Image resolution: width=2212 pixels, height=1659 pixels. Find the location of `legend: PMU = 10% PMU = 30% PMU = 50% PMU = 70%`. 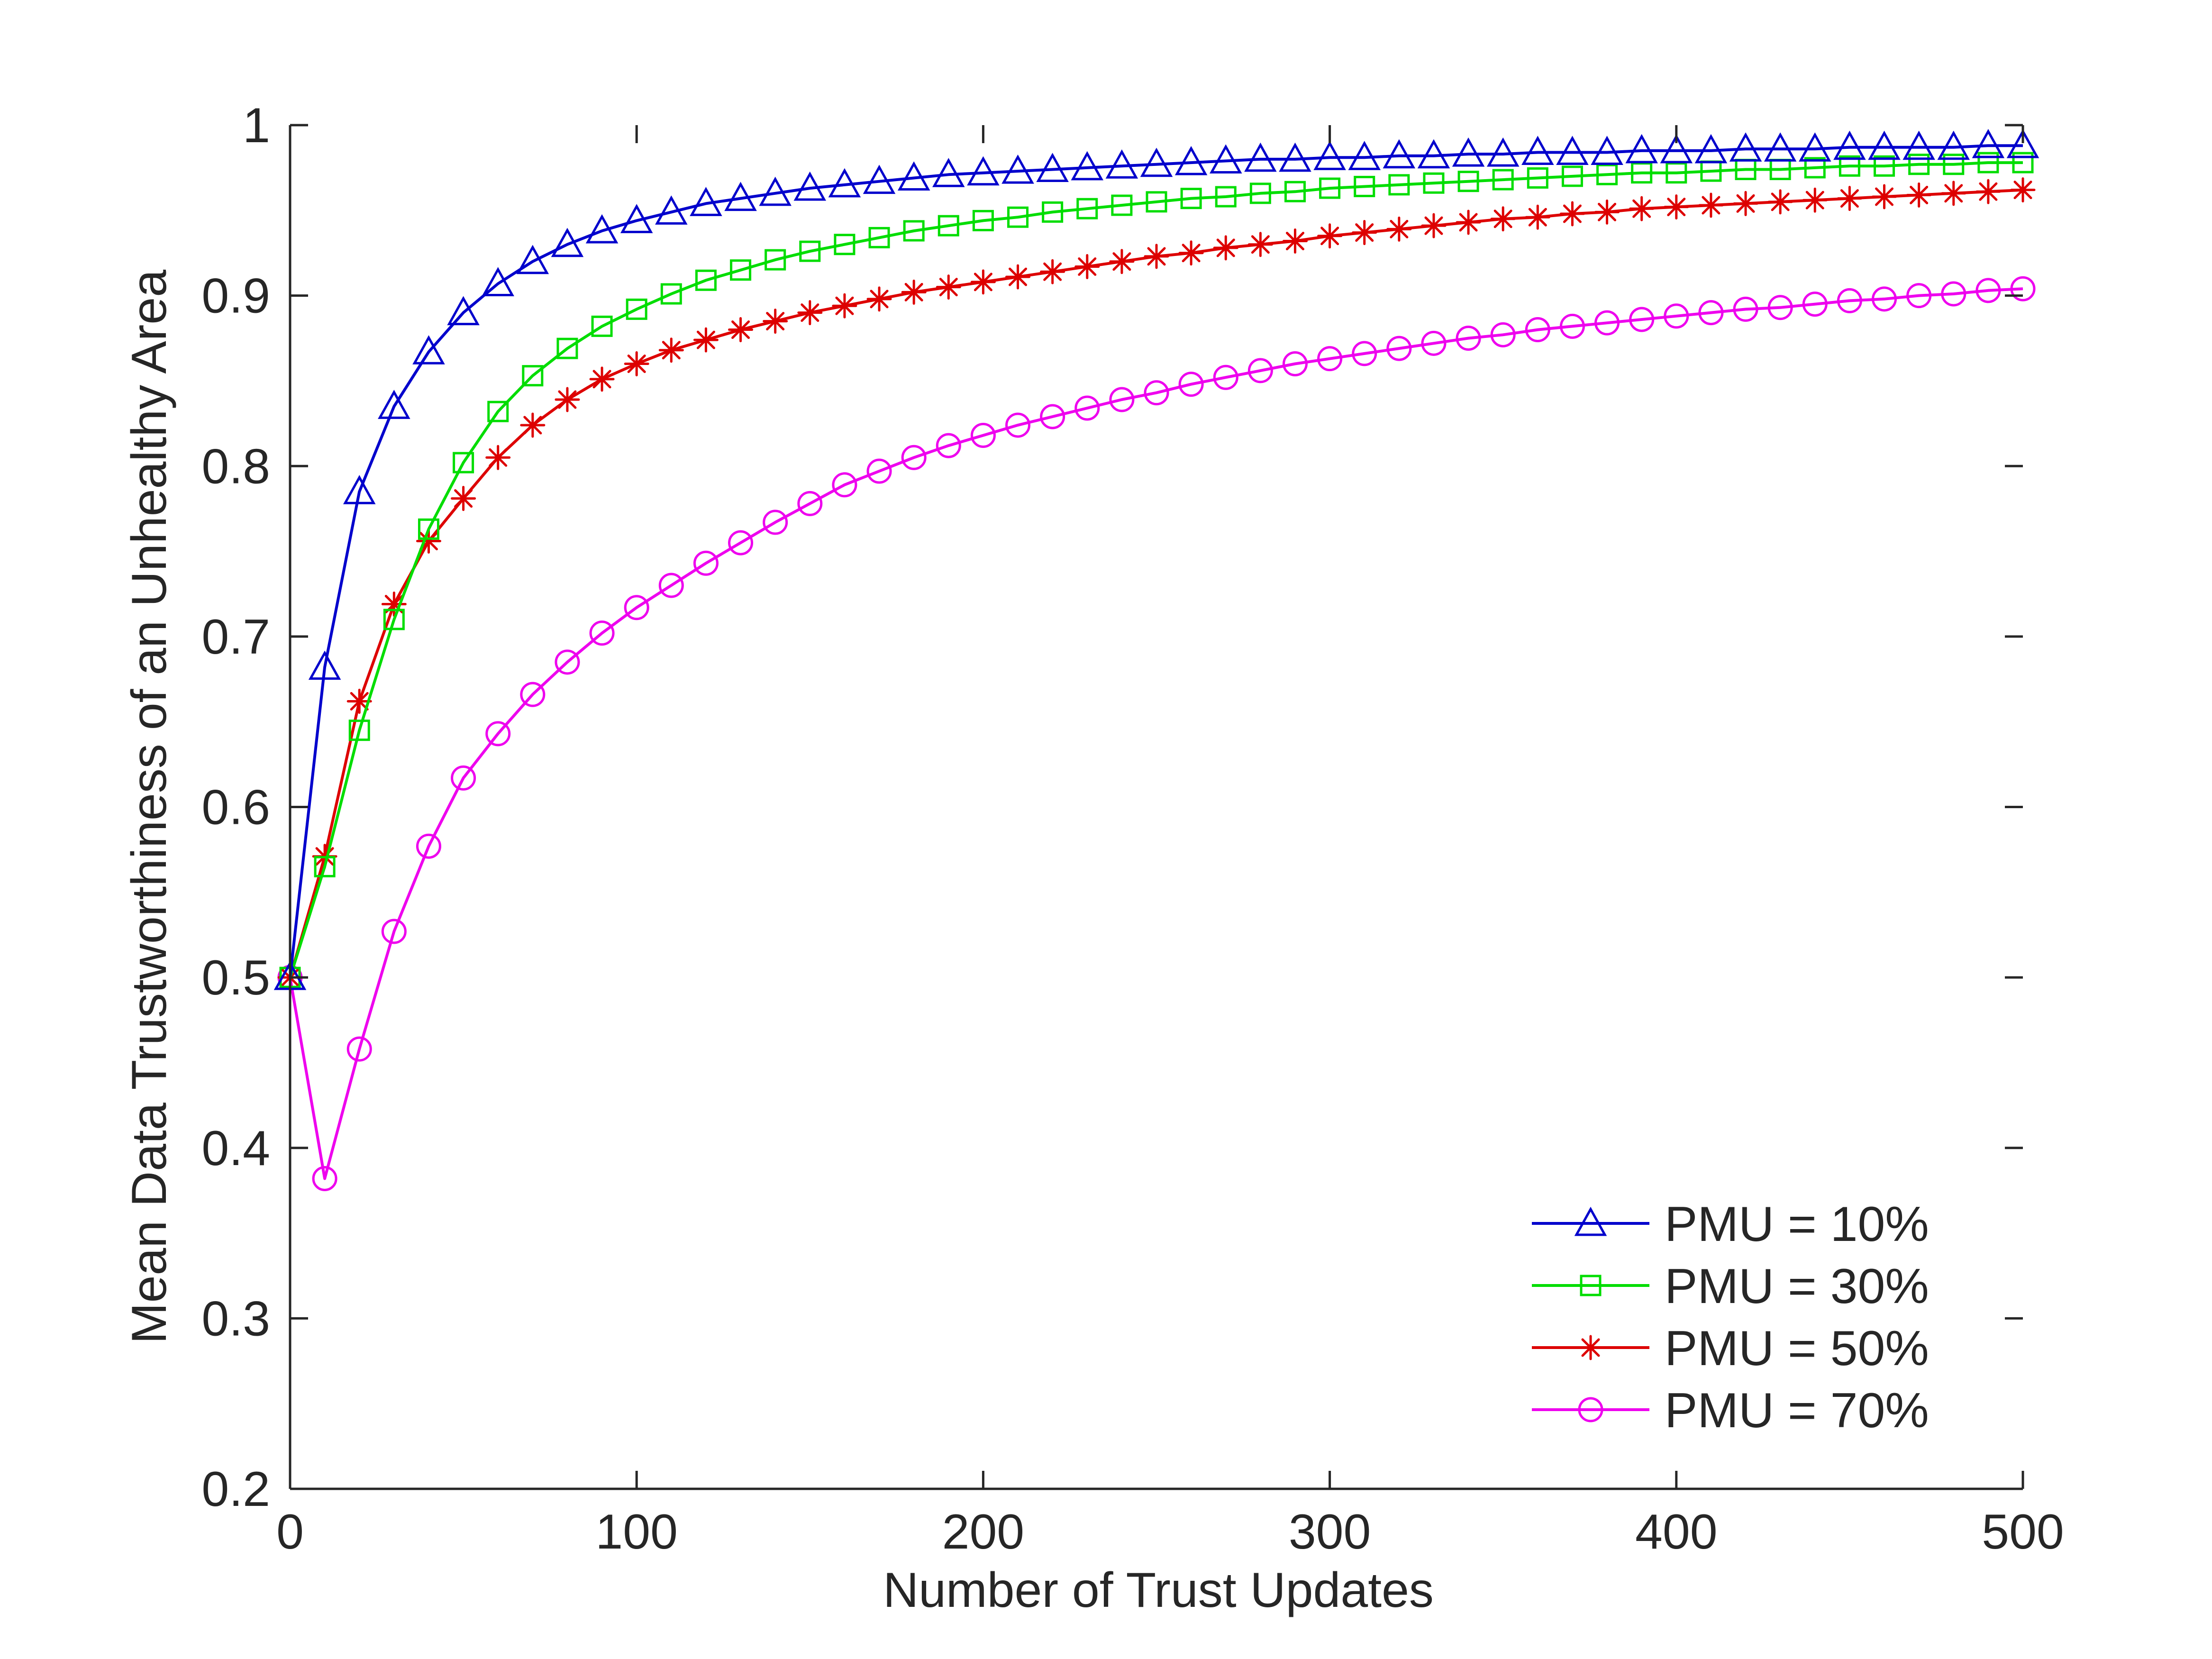

legend: PMU = 10% PMU = 30% PMU = 50% PMU = 70% is located at coordinates (1730, 1317).